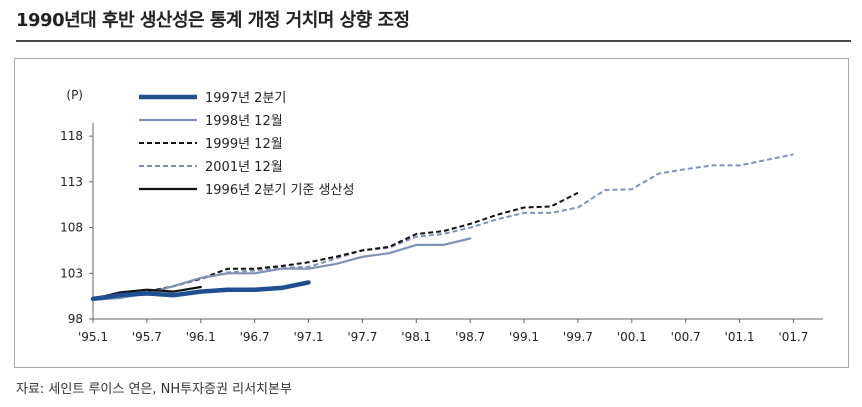  What do you see at coordinates (213, 20) in the screenshot?
I see `chart-title: 1990년대 후반 생산성은 통계 개정 거치며 상향 조정` at bounding box center [213, 20].